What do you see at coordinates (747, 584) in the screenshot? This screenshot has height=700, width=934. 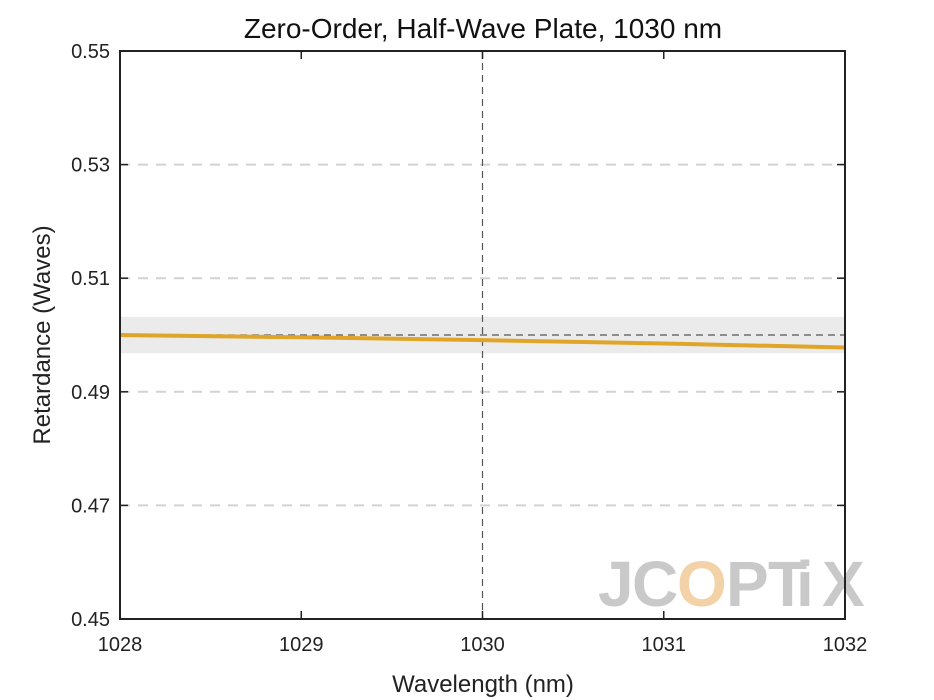 I see `logo-letter: P` at bounding box center [747, 584].